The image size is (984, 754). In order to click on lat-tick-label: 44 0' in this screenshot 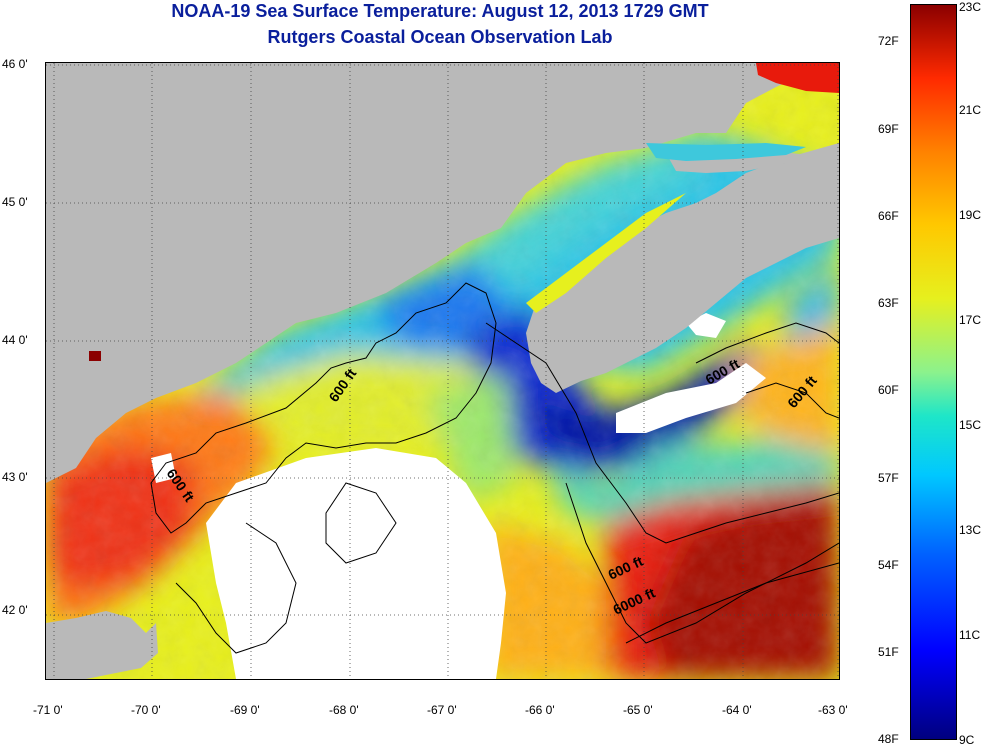, I will do `click(15, 340)`.